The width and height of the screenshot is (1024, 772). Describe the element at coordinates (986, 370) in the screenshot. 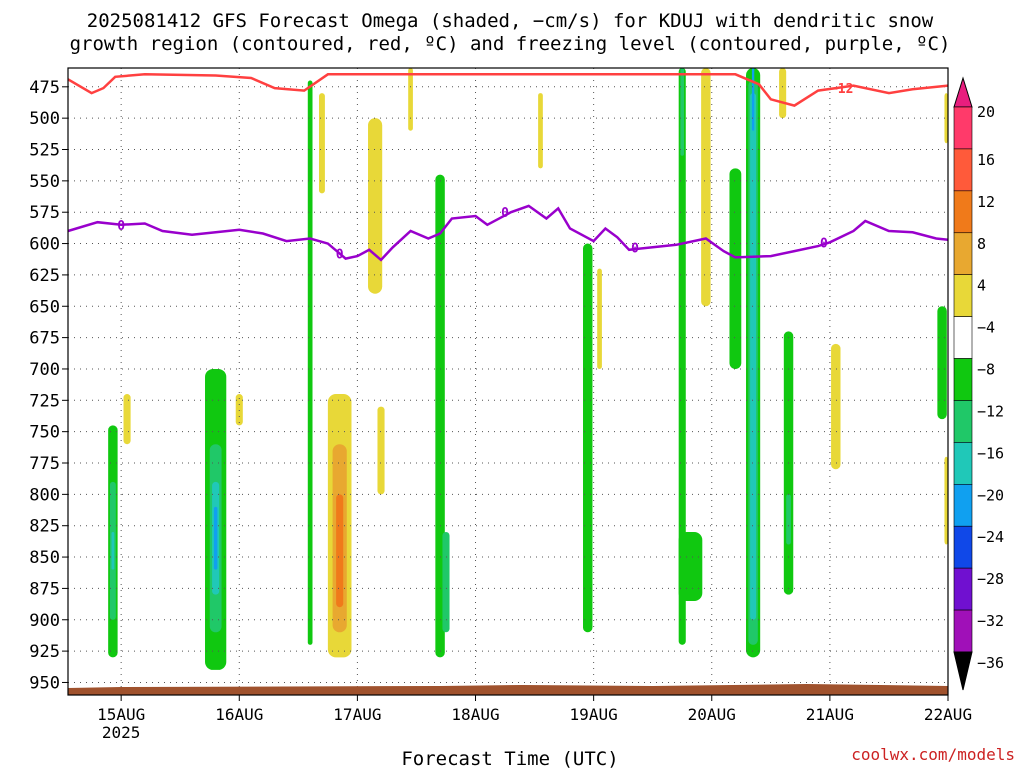

I see `colorbar-label: −8` at that location.